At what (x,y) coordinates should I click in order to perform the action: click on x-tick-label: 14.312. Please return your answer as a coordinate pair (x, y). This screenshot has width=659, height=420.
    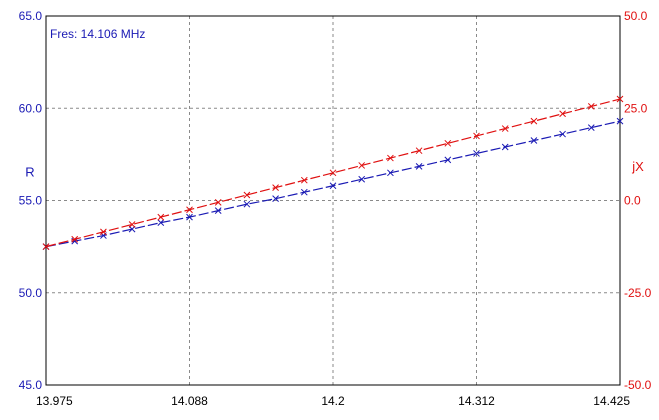
    Looking at the image, I should click on (476, 401).